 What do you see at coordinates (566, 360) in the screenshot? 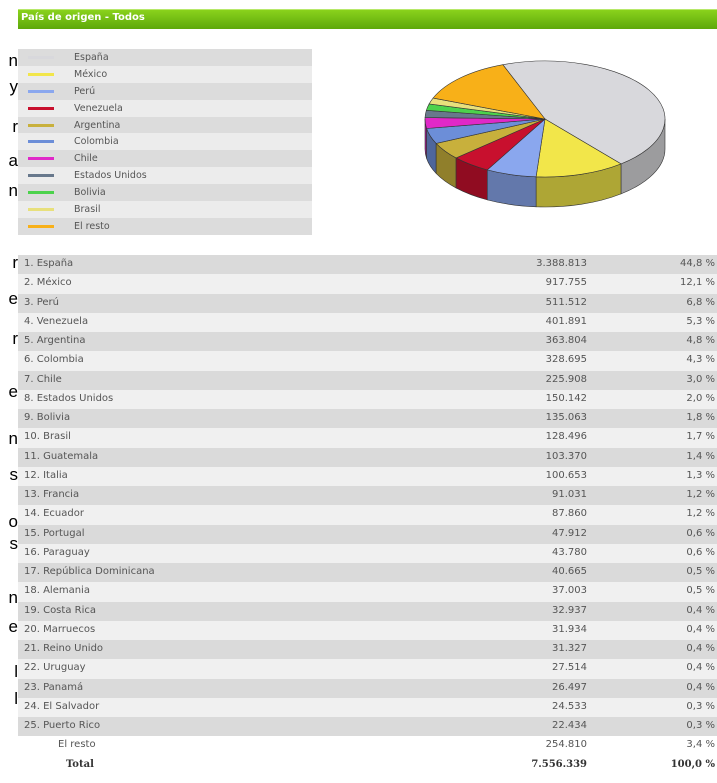
I see `cell-value: 328.695` at bounding box center [566, 360].